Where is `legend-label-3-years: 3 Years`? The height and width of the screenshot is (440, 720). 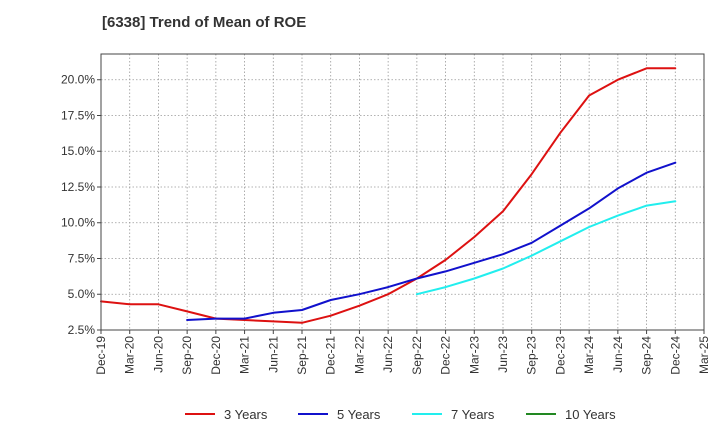 legend-label-3-years: 3 Years is located at coordinates (246, 414).